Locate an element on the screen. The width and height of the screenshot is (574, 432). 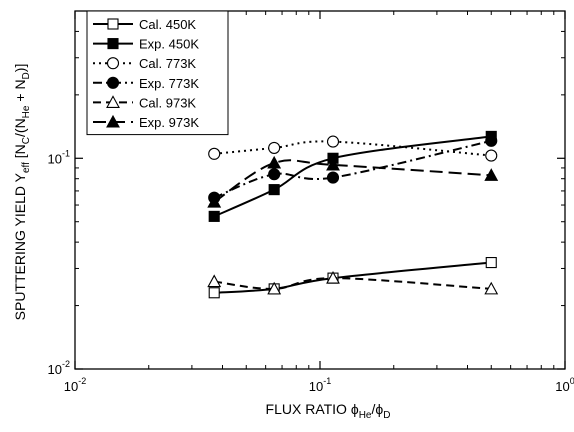
legend-label: Cal. 973K is located at coordinates (167, 102).